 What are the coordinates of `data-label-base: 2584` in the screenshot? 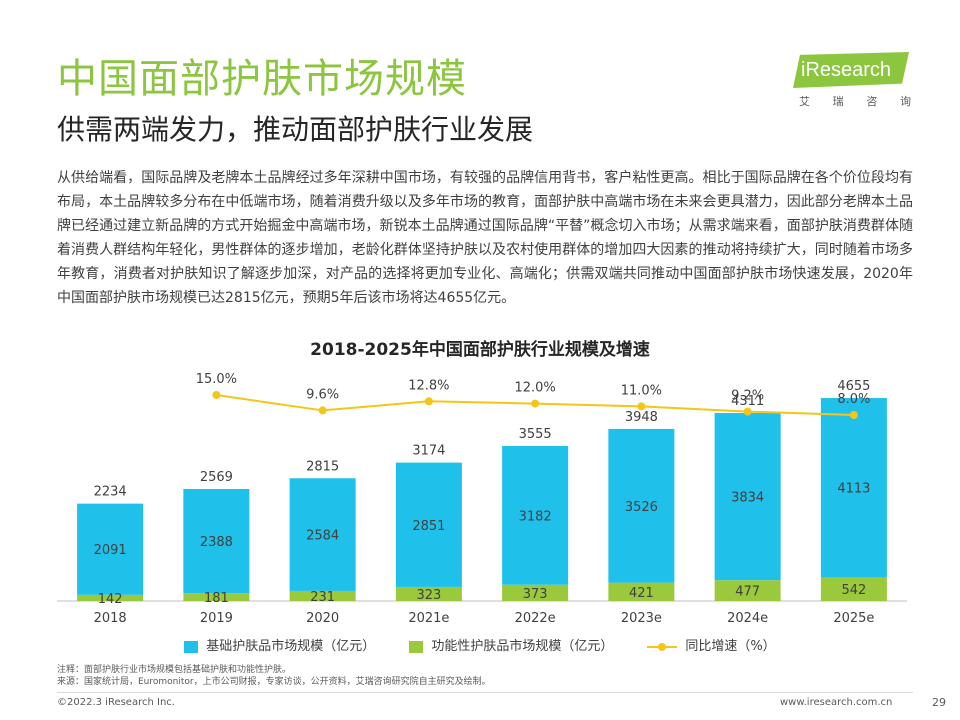 It's located at (322, 536).